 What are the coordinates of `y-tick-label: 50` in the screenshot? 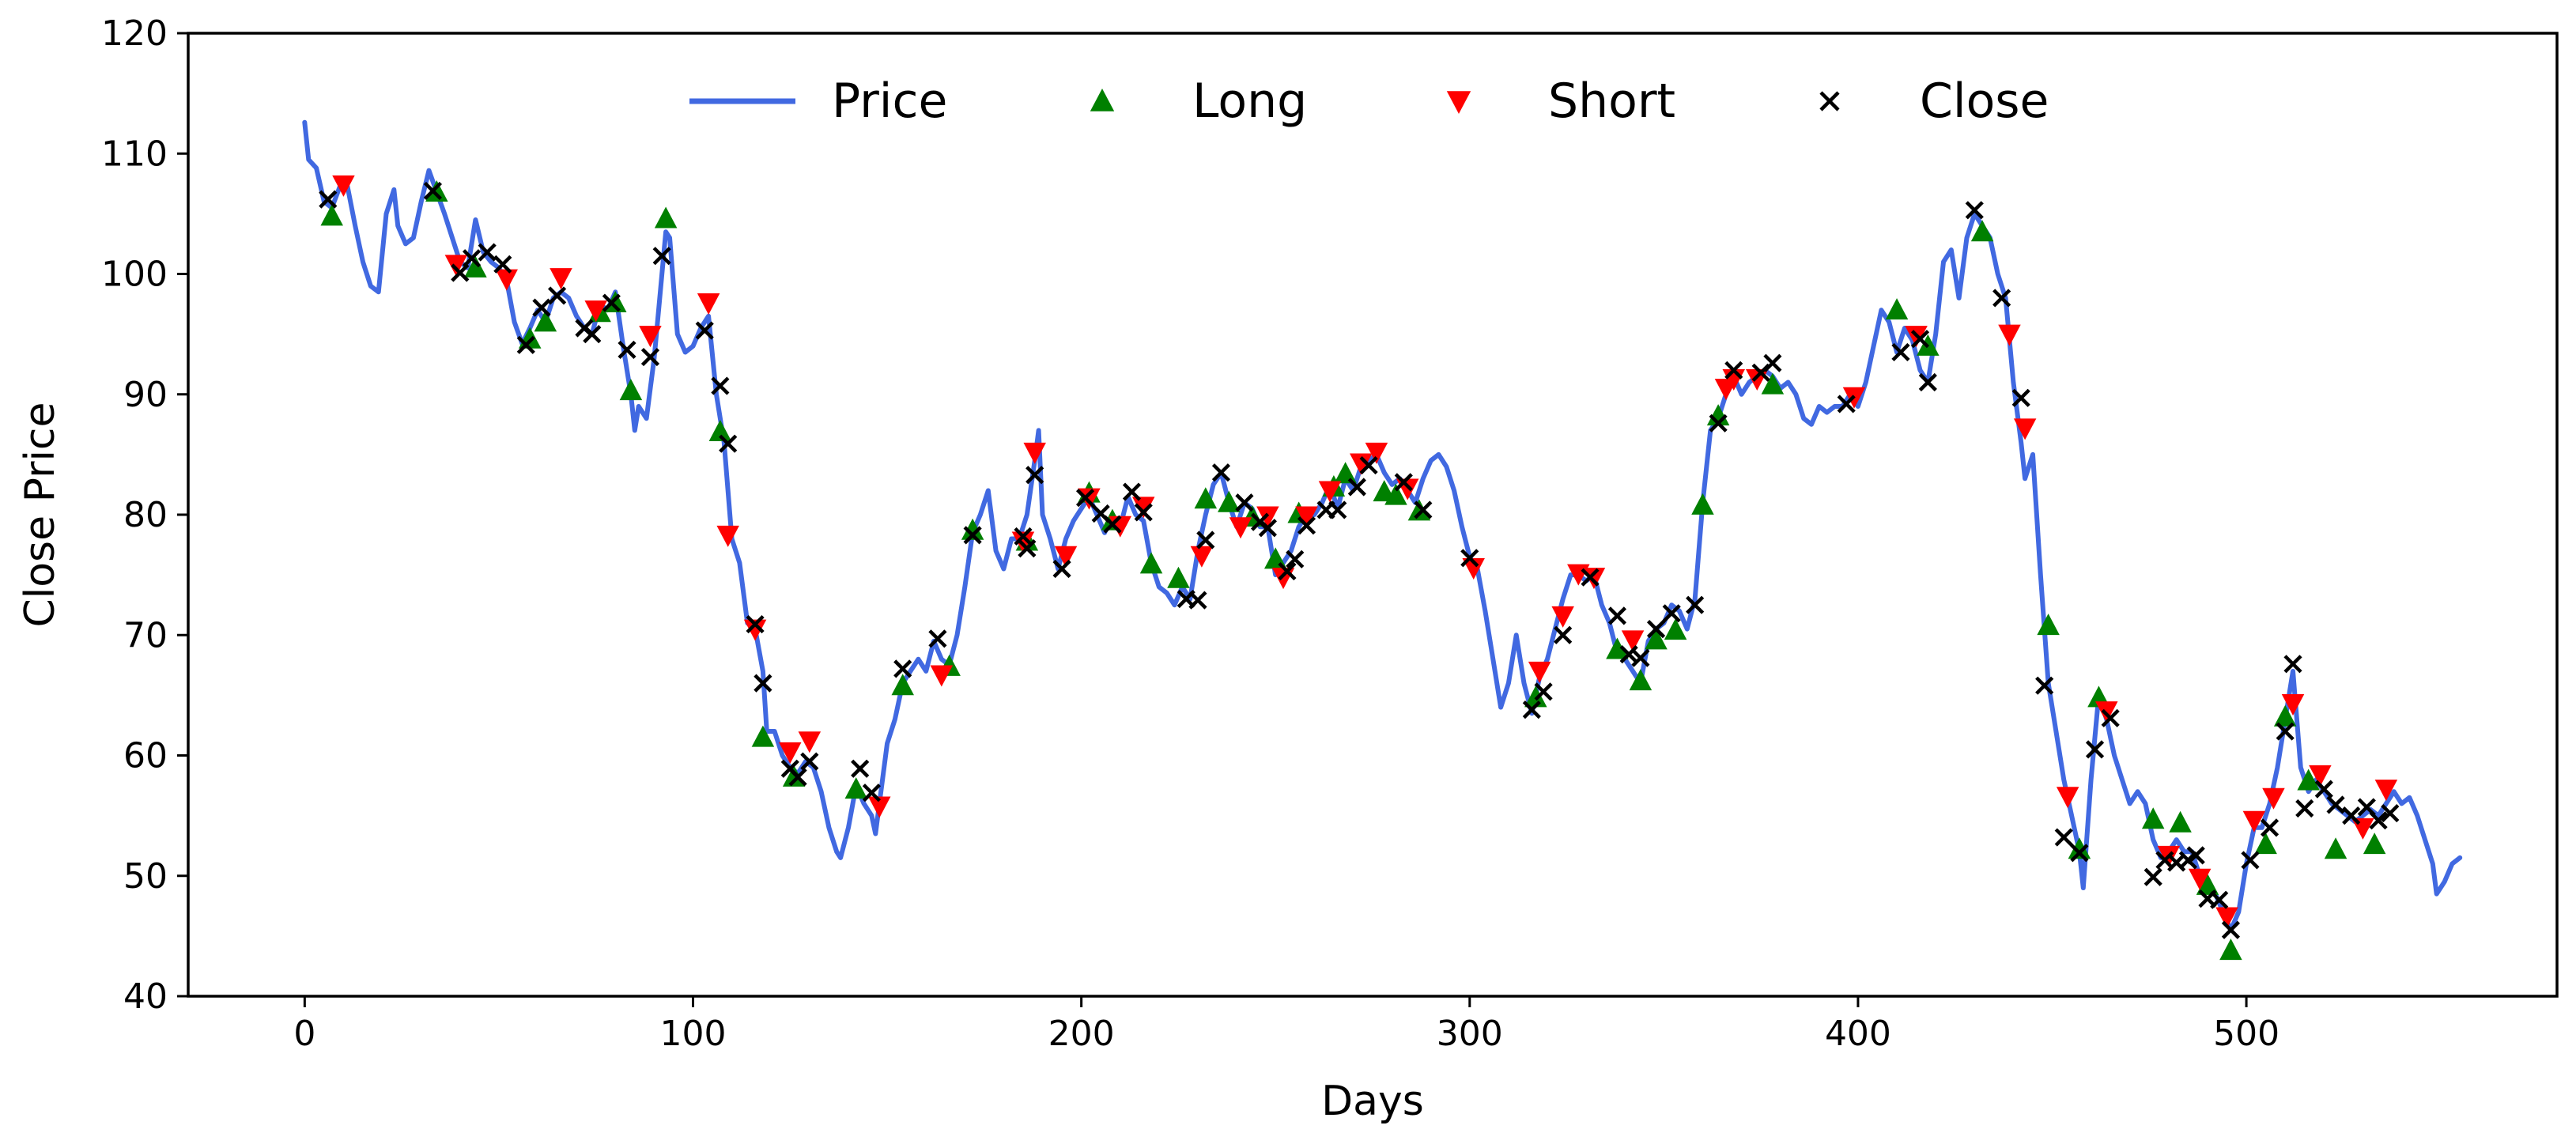 It's located at (145, 876).